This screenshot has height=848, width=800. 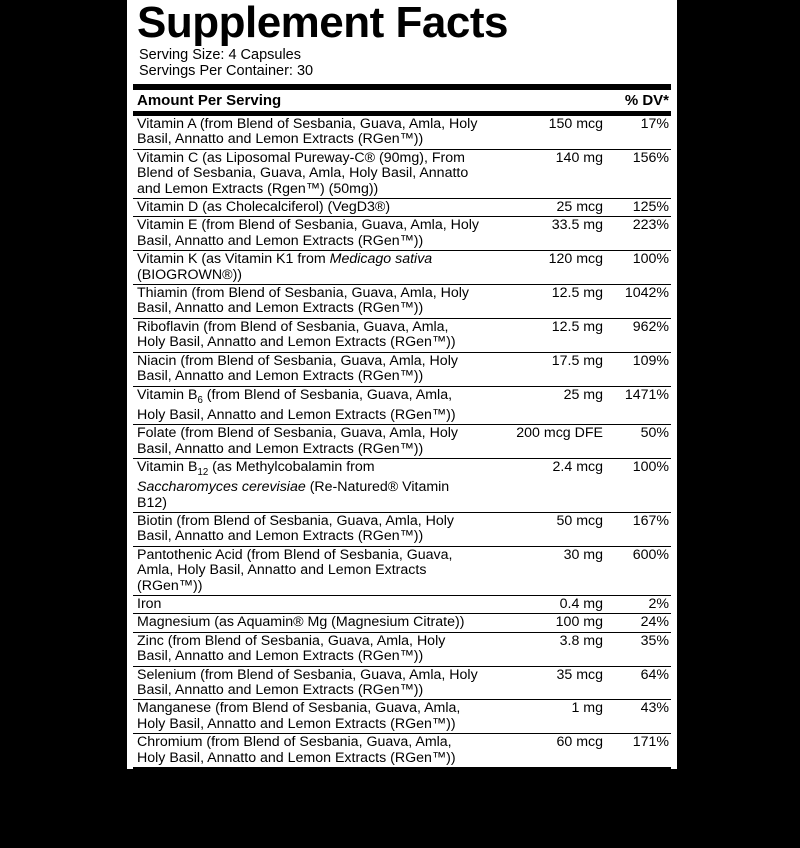 What do you see at coordinates (646, 293) in the screenshot?
I see `nutrient-daily-value: 1042%` at bounding box center [646, 293].